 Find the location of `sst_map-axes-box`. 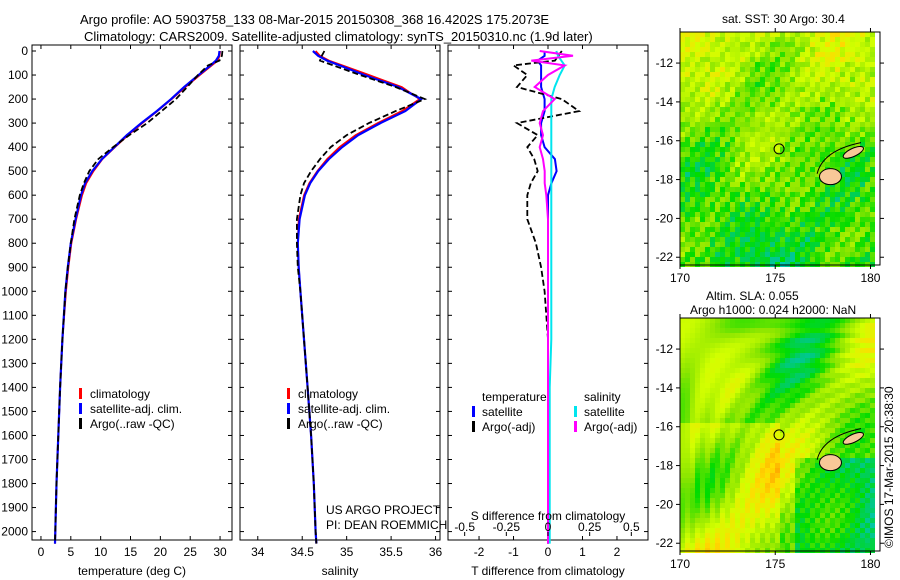

sst_map-axes-box is located at coordinates (780, 148).